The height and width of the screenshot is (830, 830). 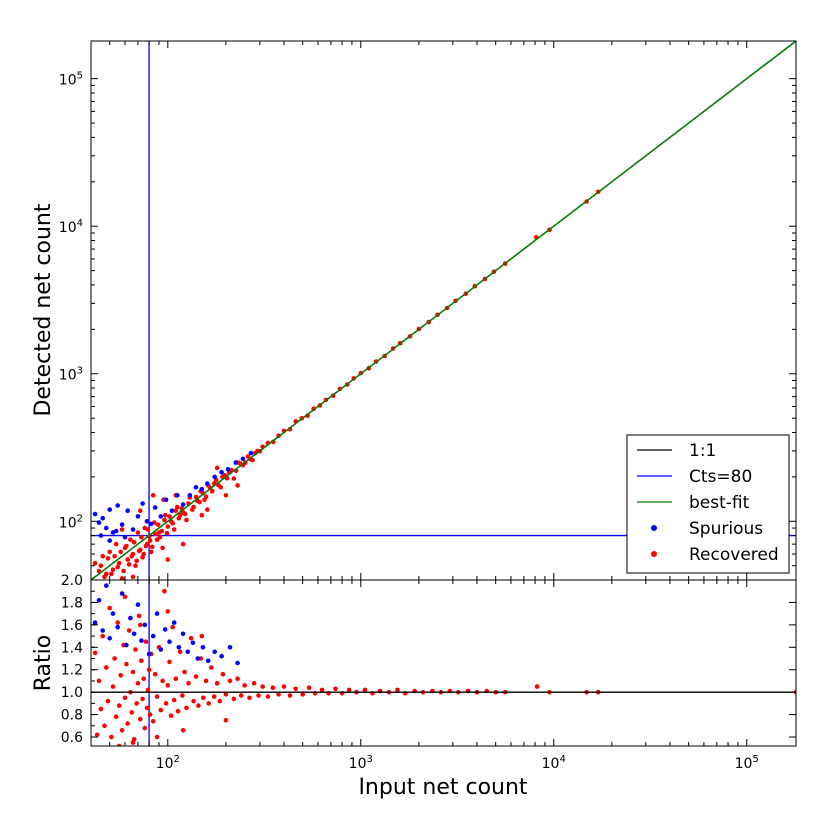 I want to click on bottom-ytick-label: 1.2, so click(x=72, y=671).